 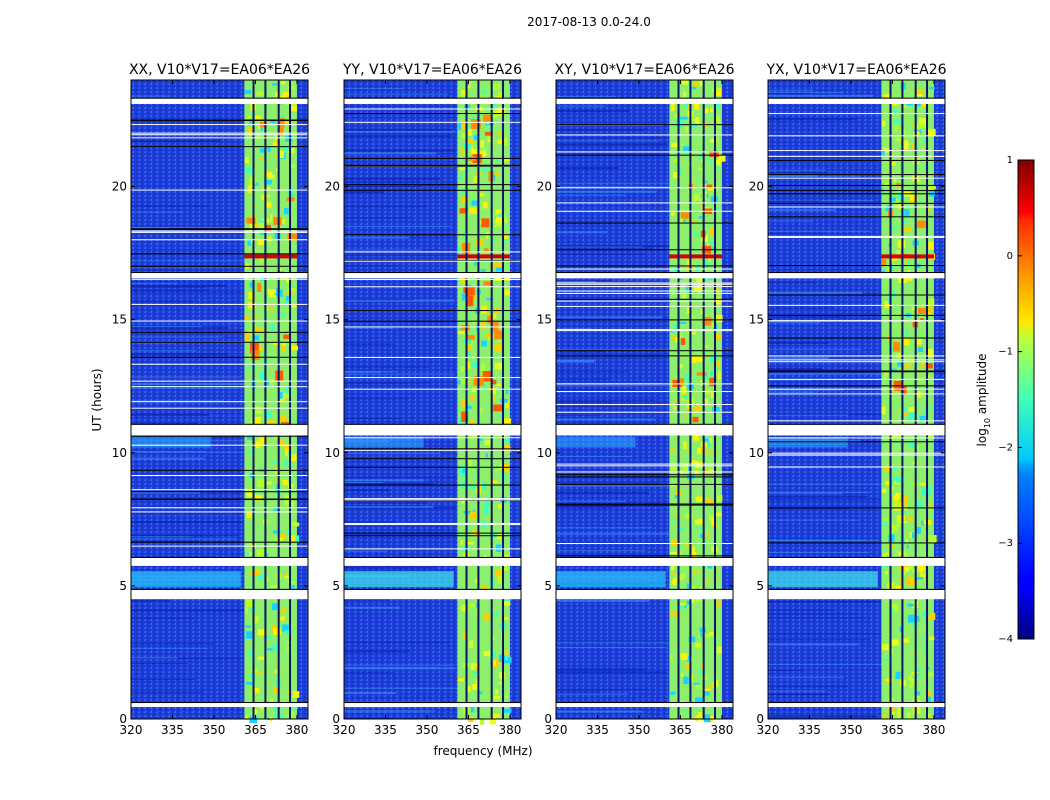 I want to click on hot-spot, so click(x=929, y=366).